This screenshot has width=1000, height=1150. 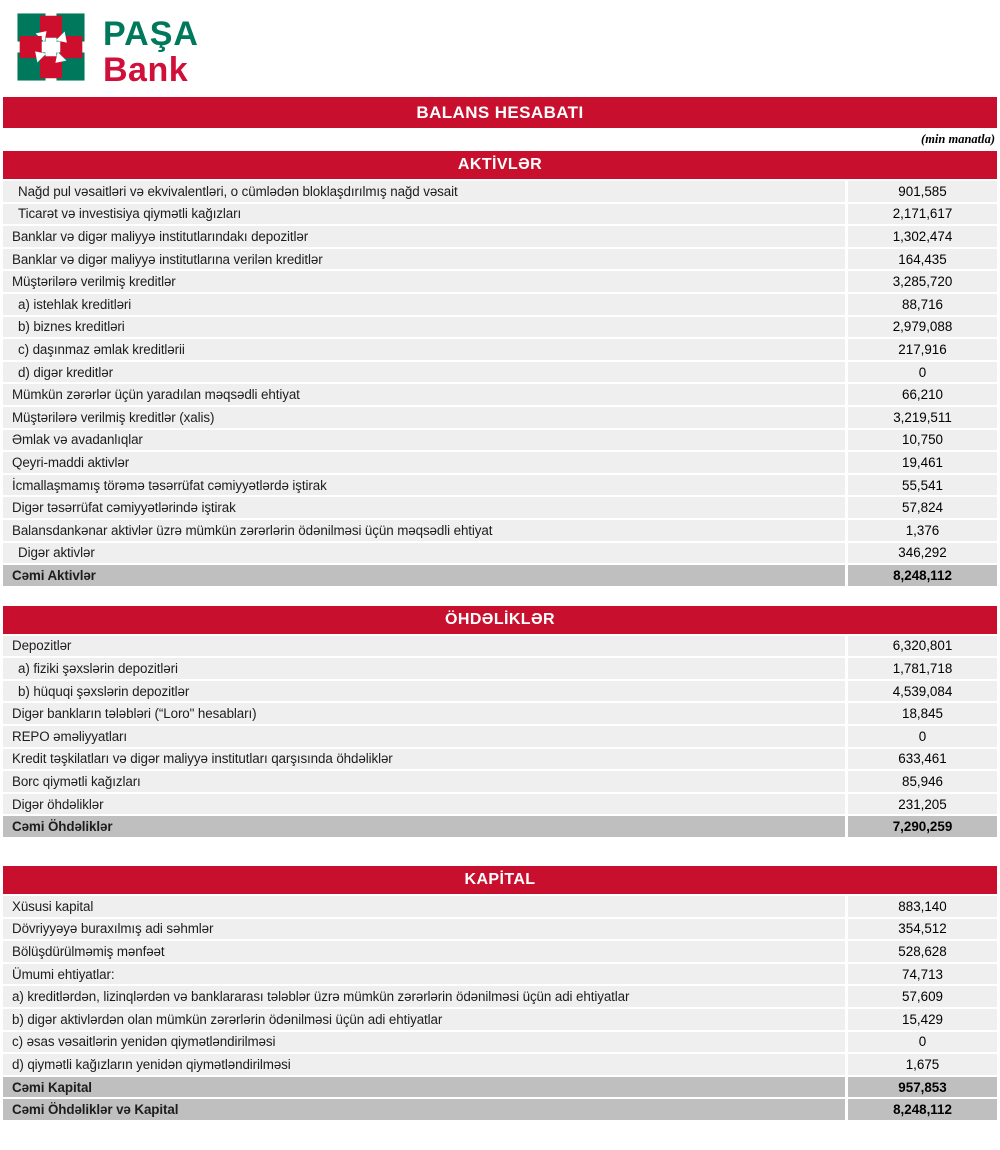 What do you see at coordinates (424, 668) in the screenshot?
I see `row-label: a) fiziki şəxslərin depozitləri` at bounding box center [424, 668].